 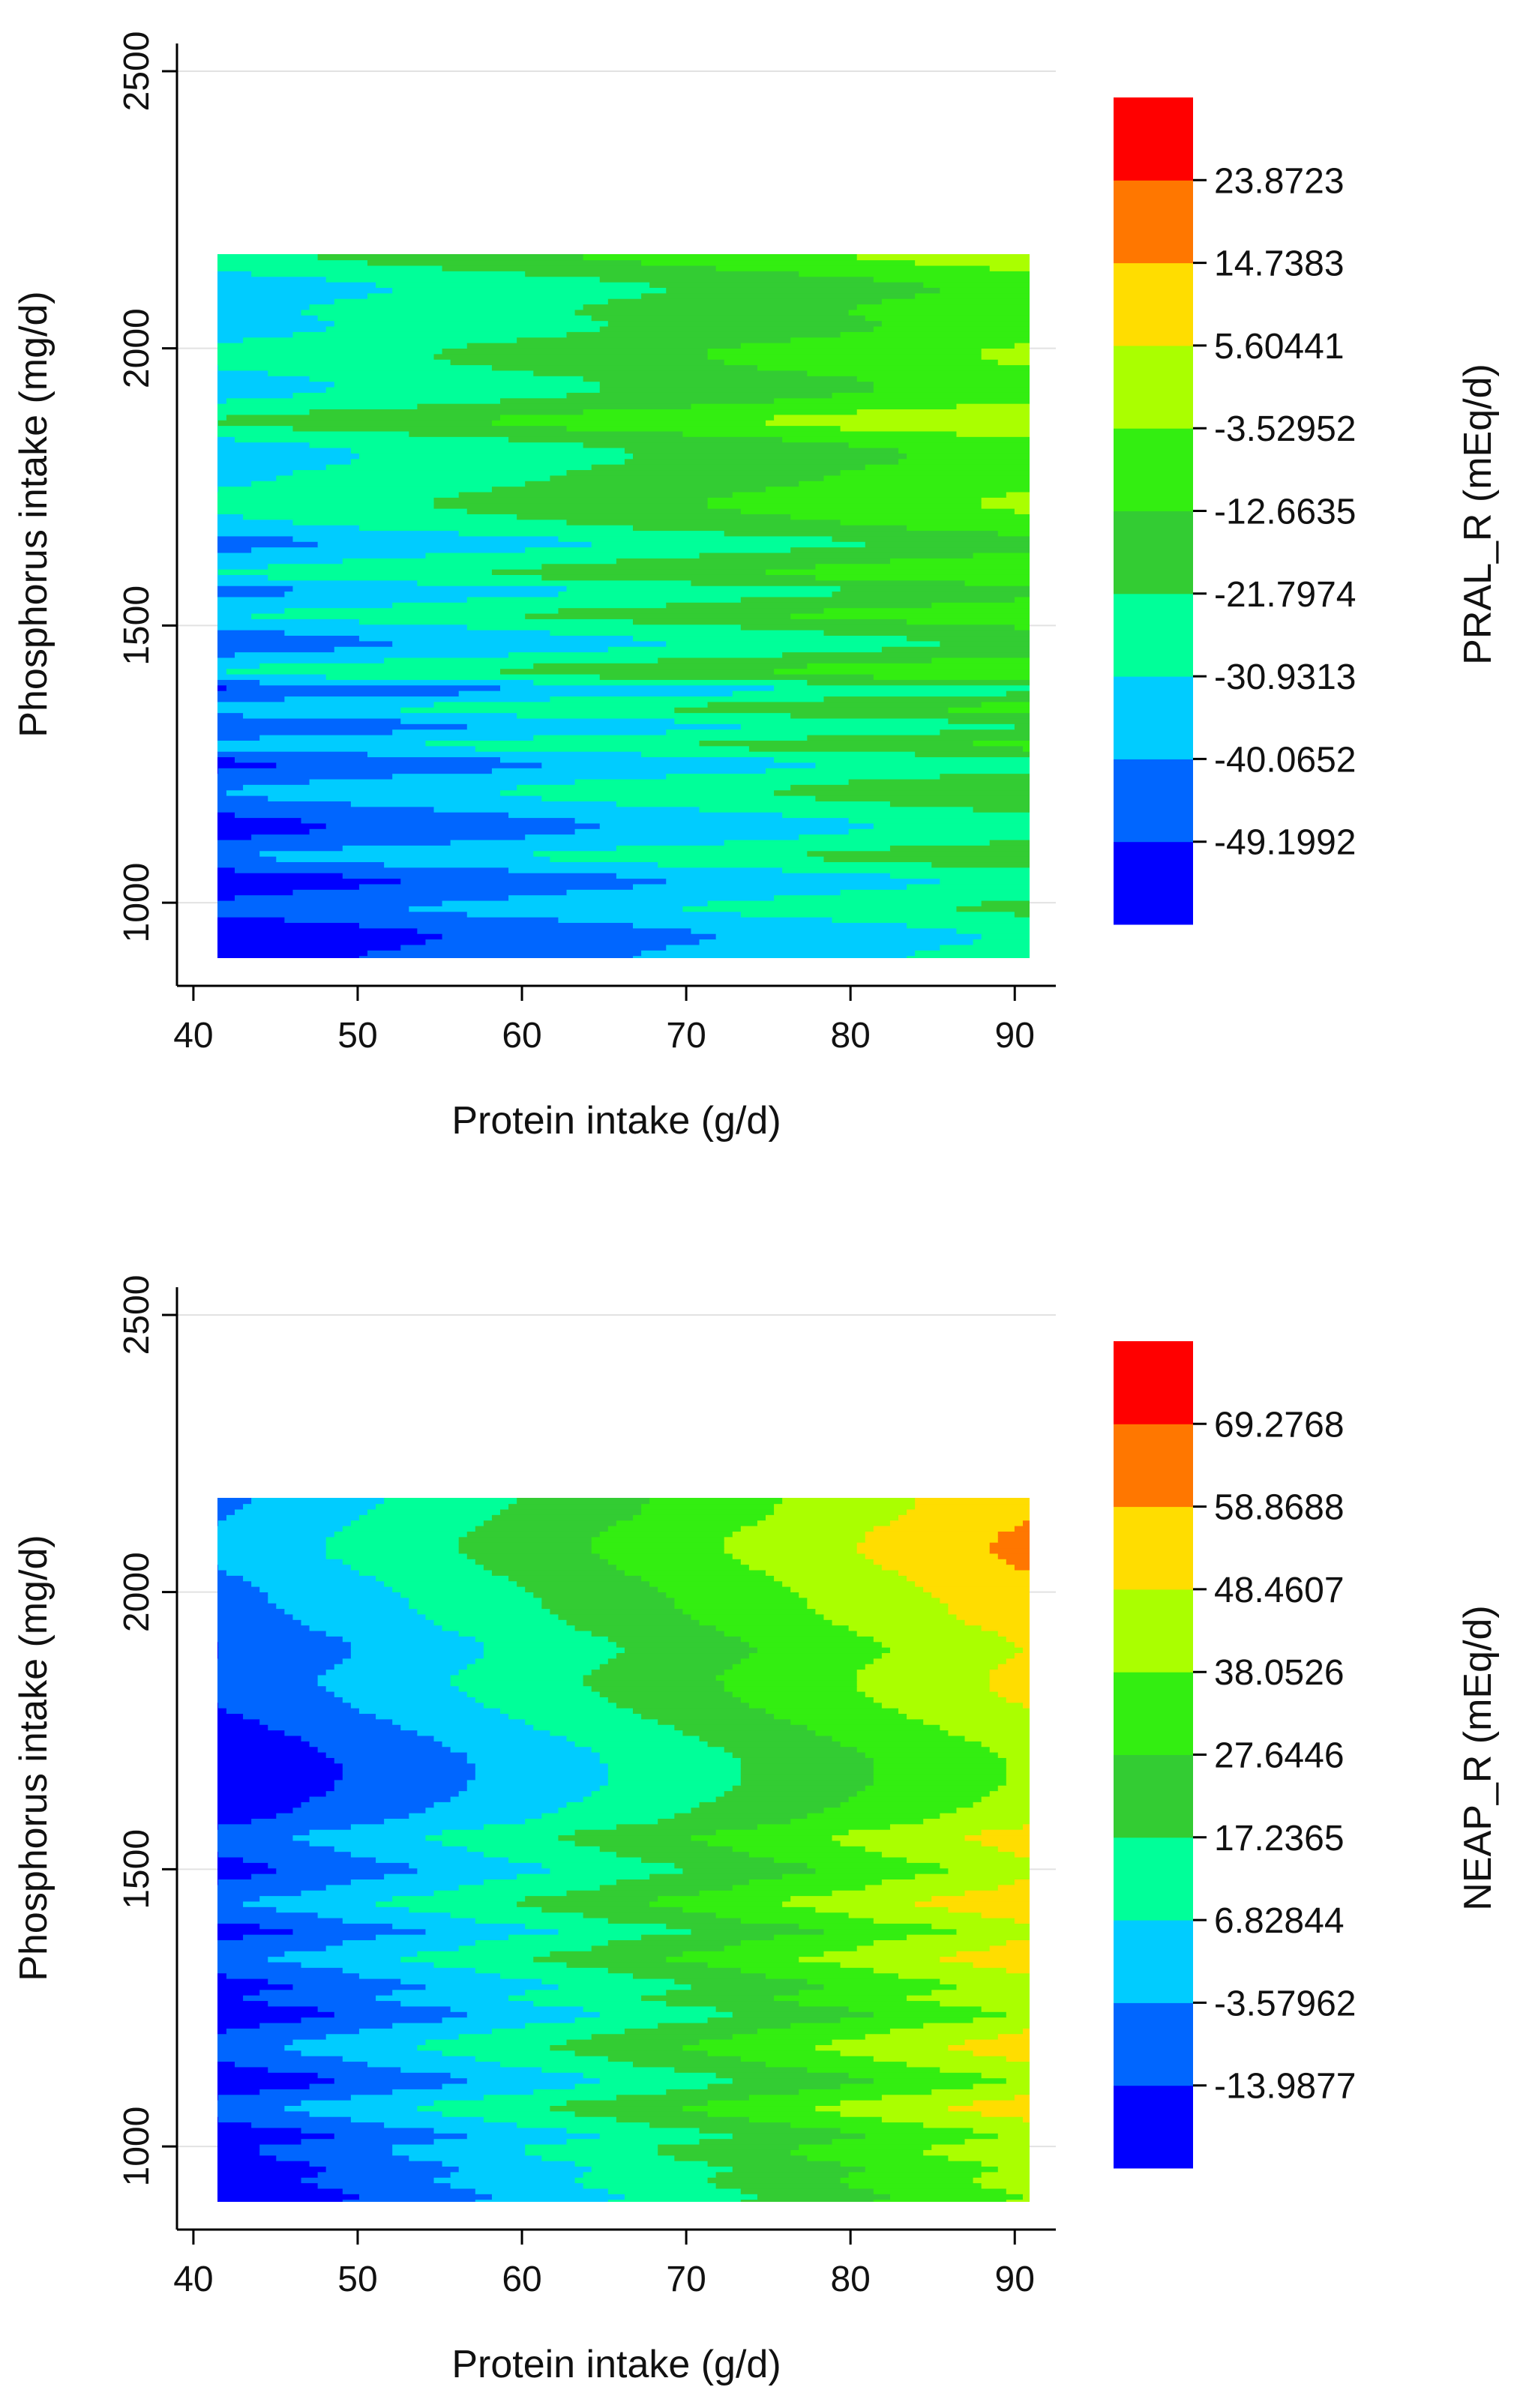 What do you see at coordinates (1015, 2279) in the screenshot?
I see `neap-x-tick-label: 90` at bounding box center [1015, 2279].